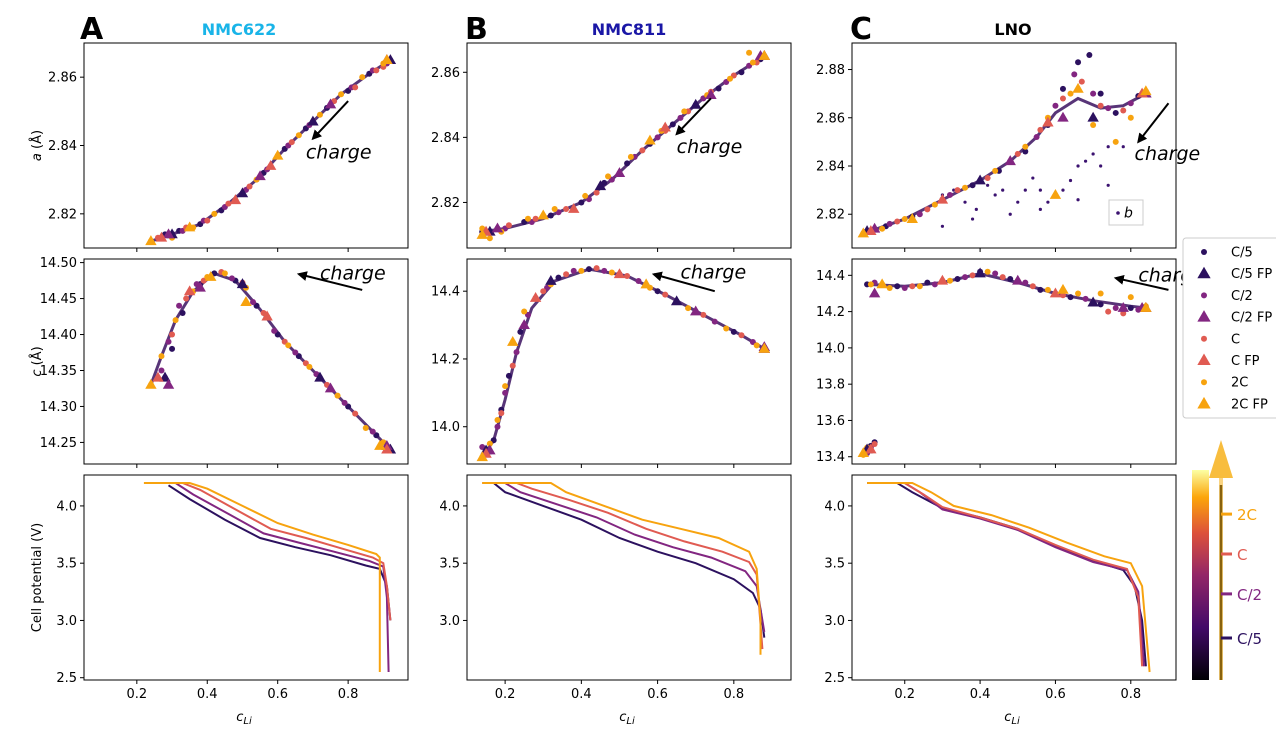 This screenshot has height=729, width=1276. What do you see at coordinates (1008, 147) in the screenshot?
I see `plot-lno-a: 2.82 2.84 2.86 2.88 charge b` at bounding box center [1008, 147].